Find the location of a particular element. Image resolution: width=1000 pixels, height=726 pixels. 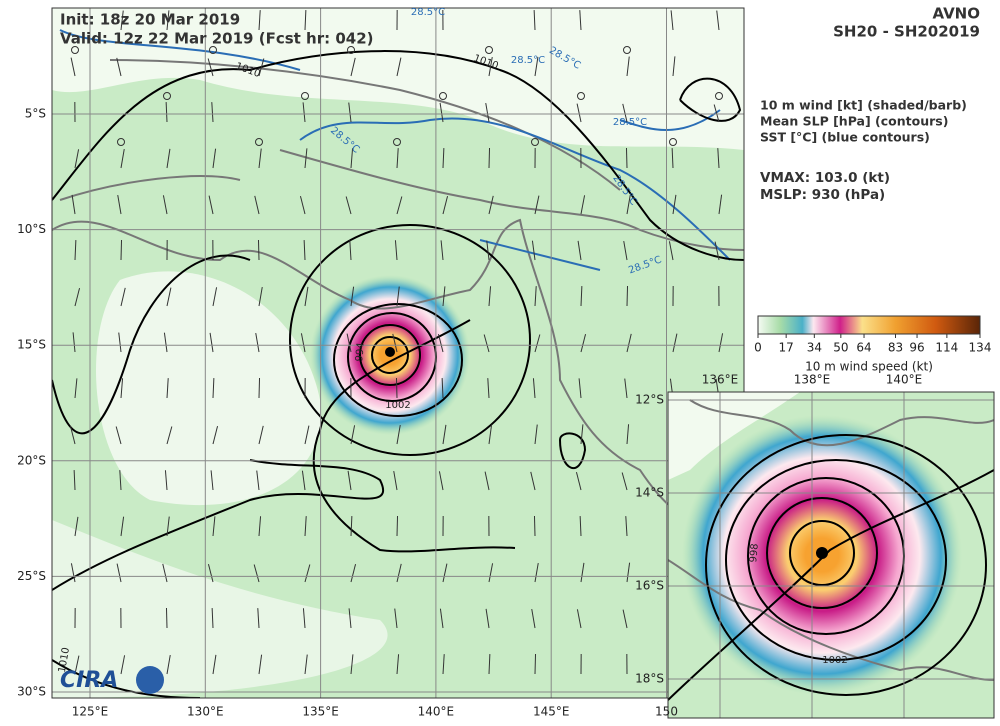

slp-label: 994 is located at coordinates (360, 352).